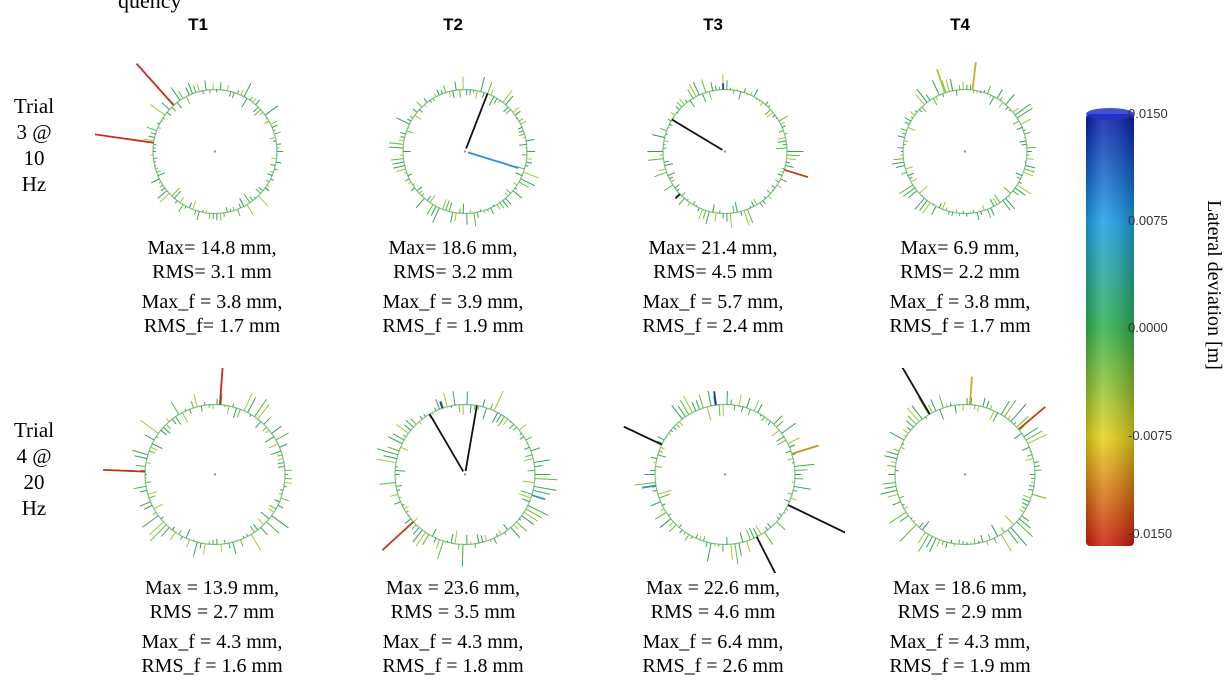  What do you see at coordinates (34, 145) in the screenshot?
I see `row-label-trial-3: Trial 3 @ 10 Hz` at bounding box center [34, 145].